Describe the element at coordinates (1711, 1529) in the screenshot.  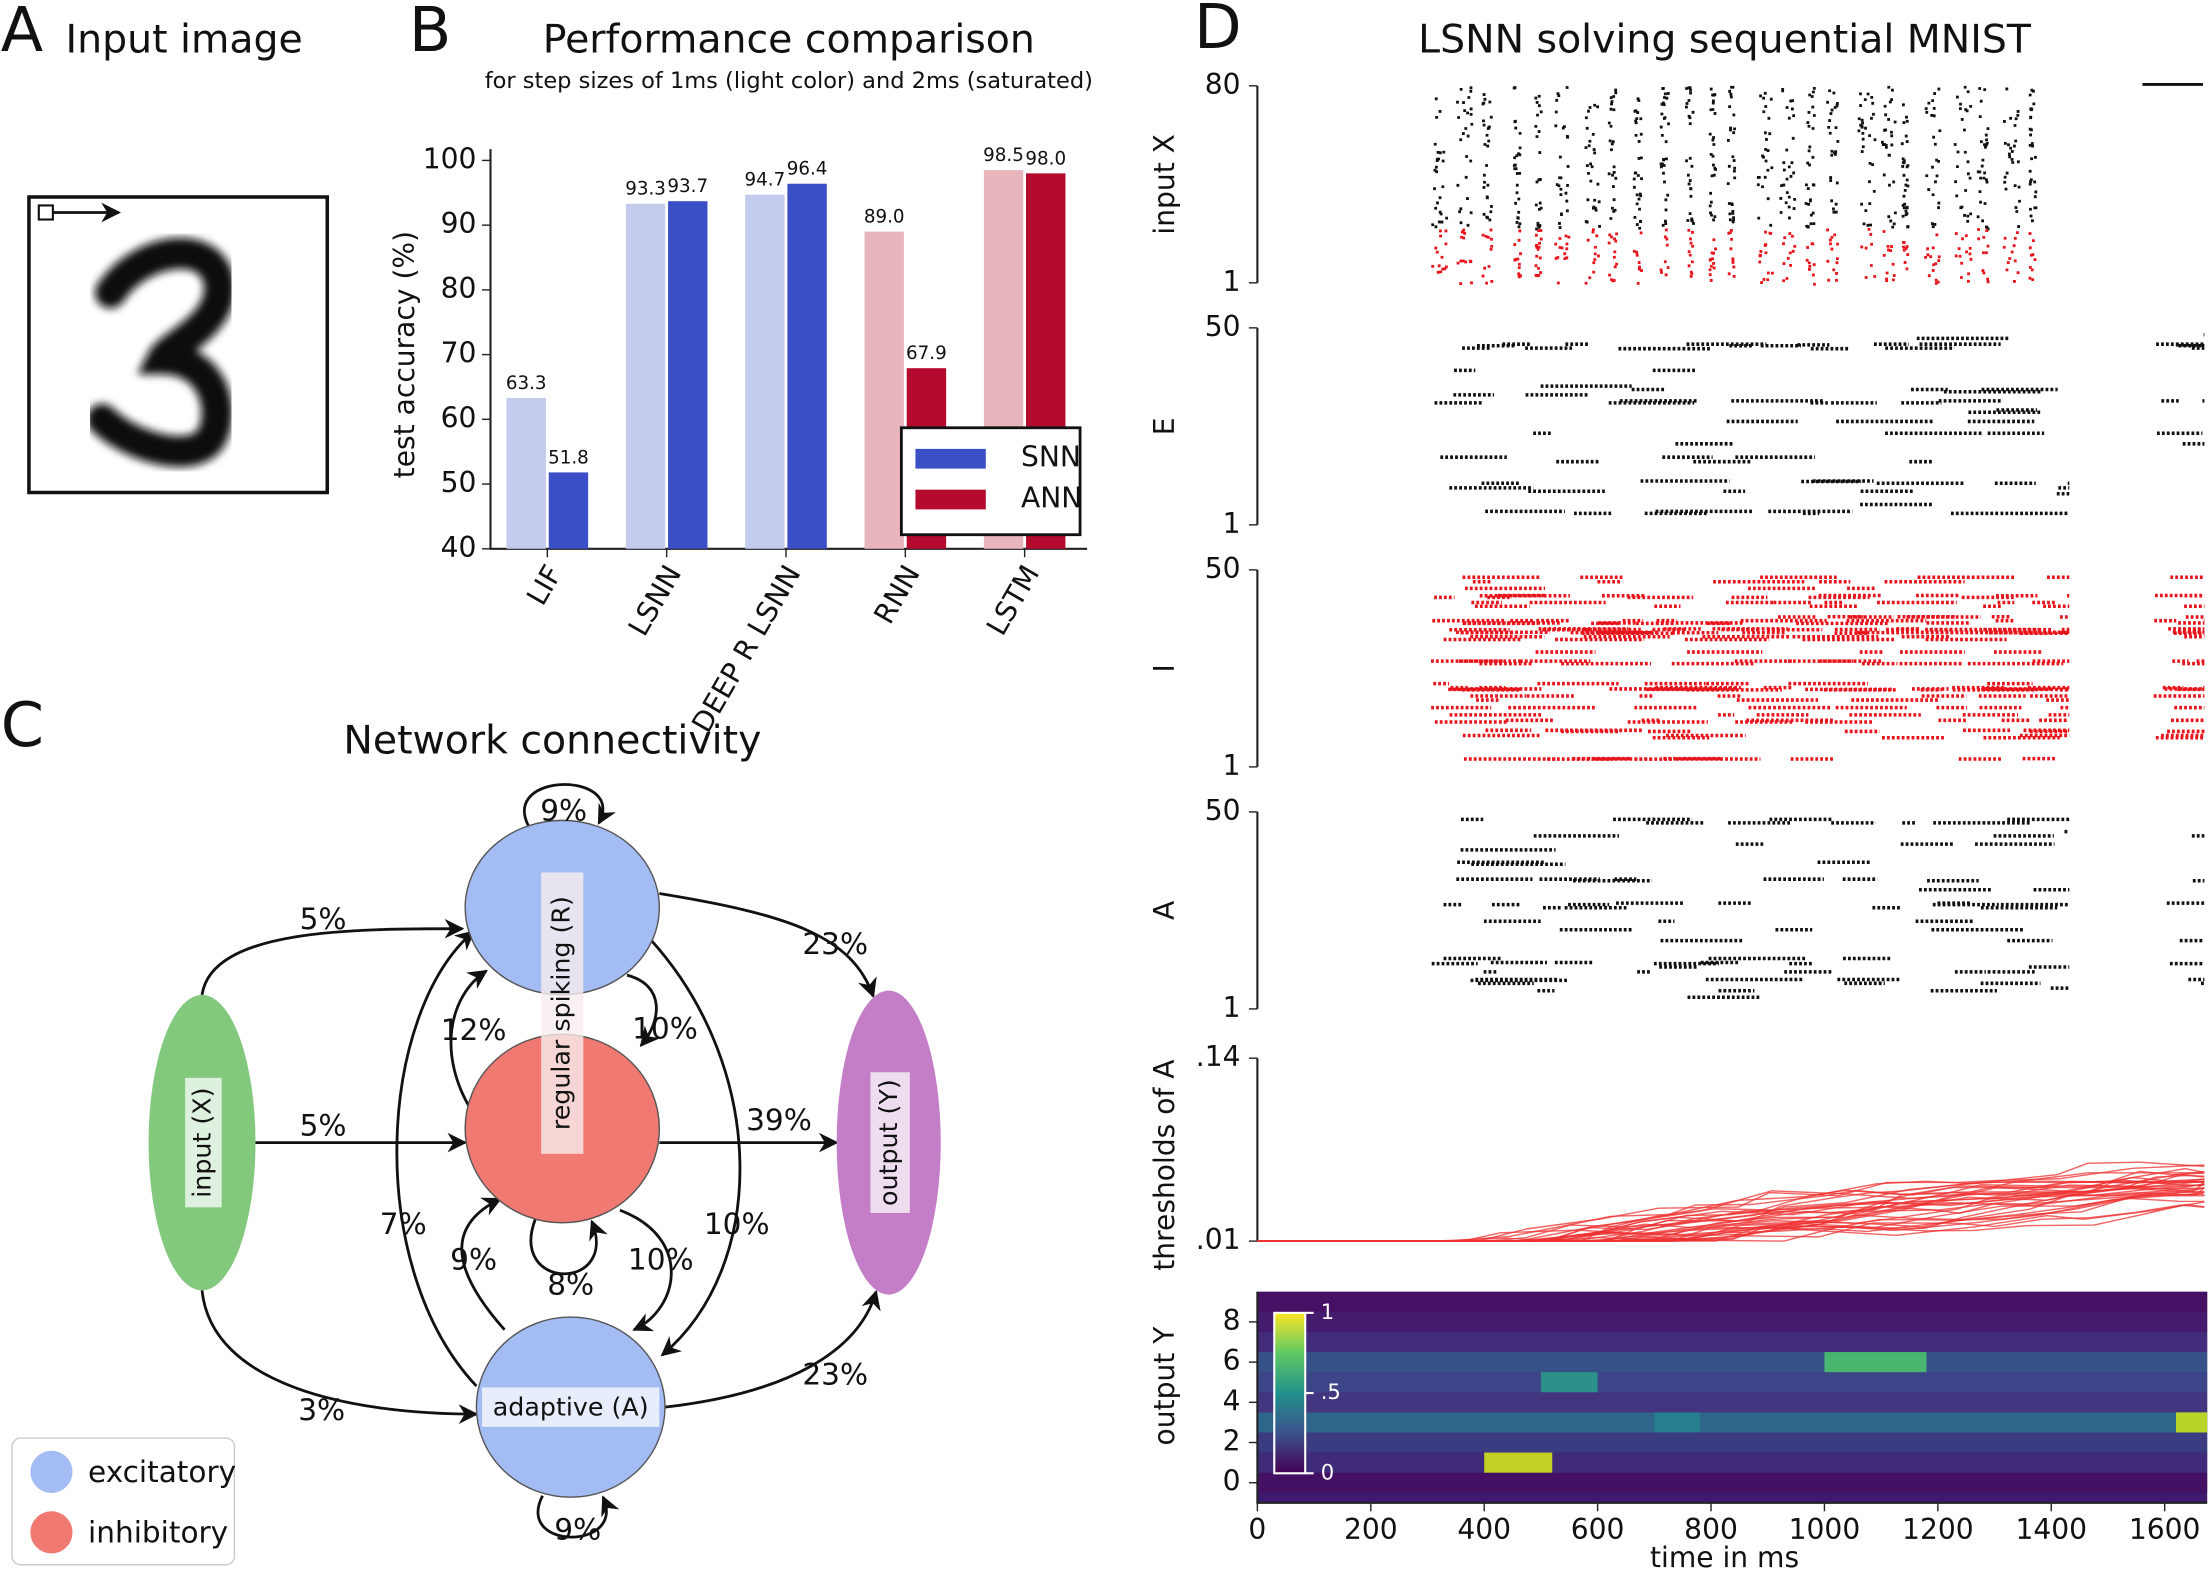
I see `x-tick-label: 800` at that location.